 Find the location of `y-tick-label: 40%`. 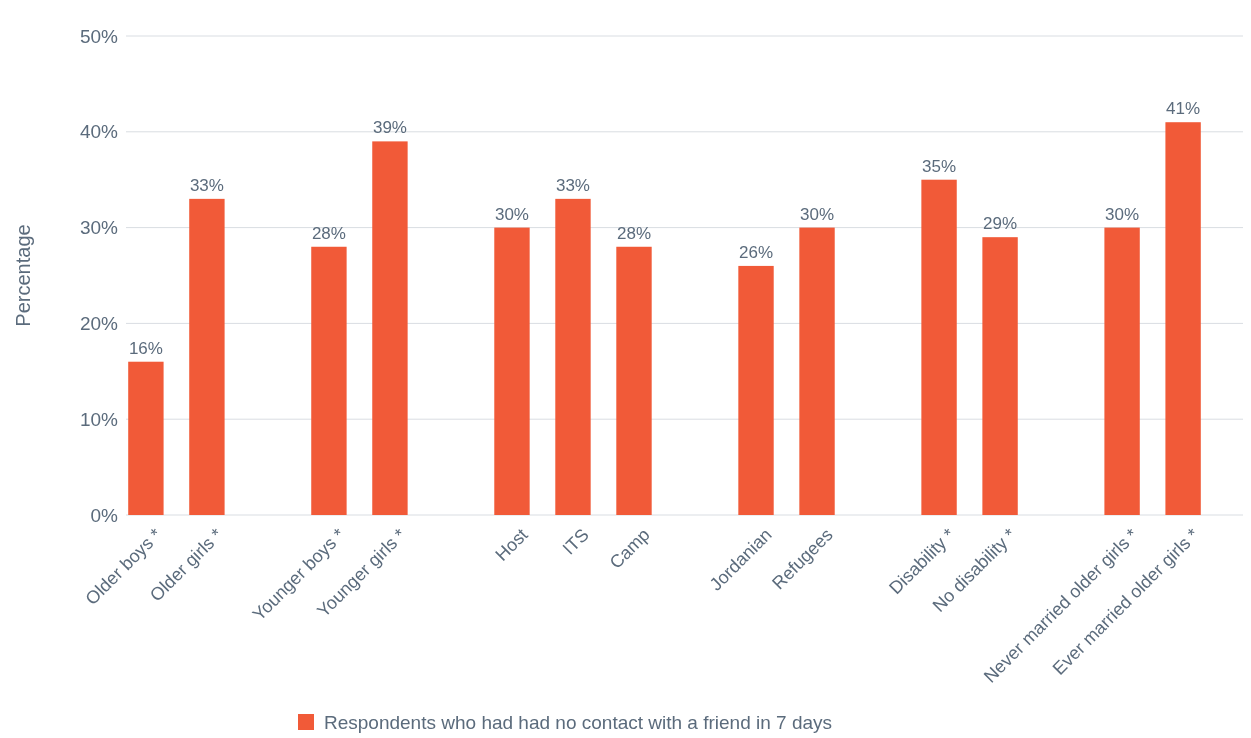

y-tick-label: 40% is located at coordinates (99, 132).